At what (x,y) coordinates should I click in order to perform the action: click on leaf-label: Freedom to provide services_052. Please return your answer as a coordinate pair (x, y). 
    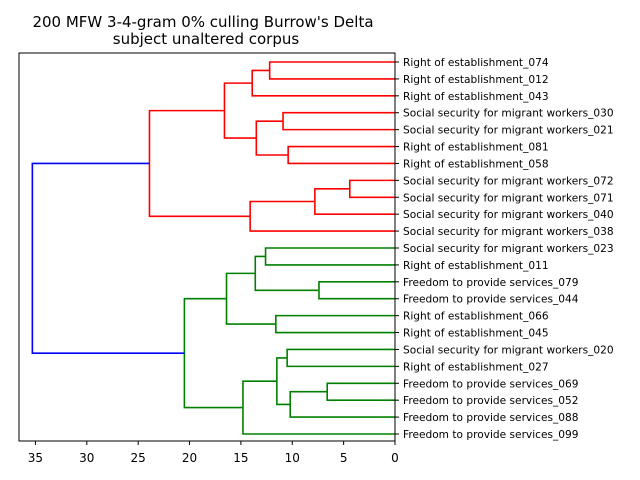
    Looking at the image, I should click on (491, 401).